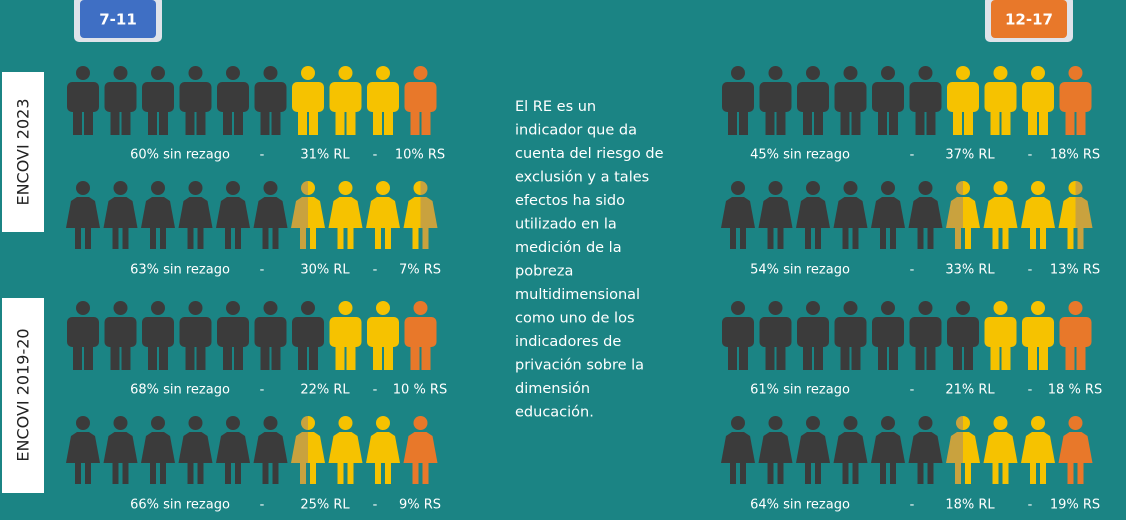  I want to click on row-label: 22% RL, so click(325, 390).